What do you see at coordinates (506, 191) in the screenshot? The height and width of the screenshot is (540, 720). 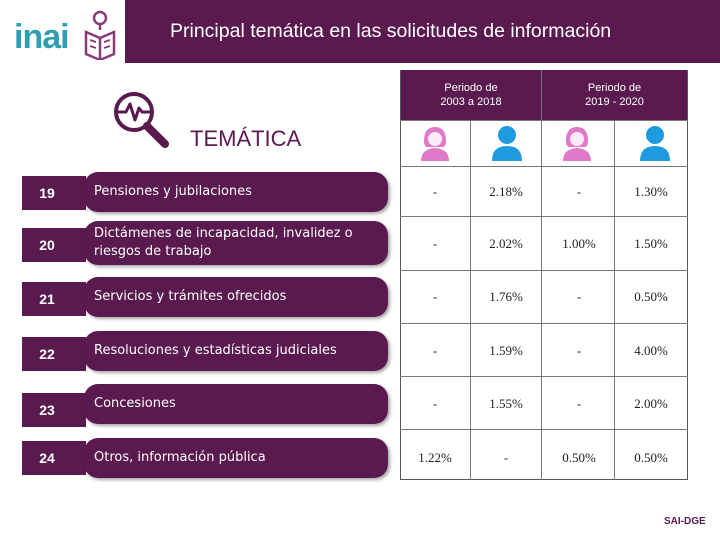 I see `value-cell: 2.18%` at bounding box center [506, 191].